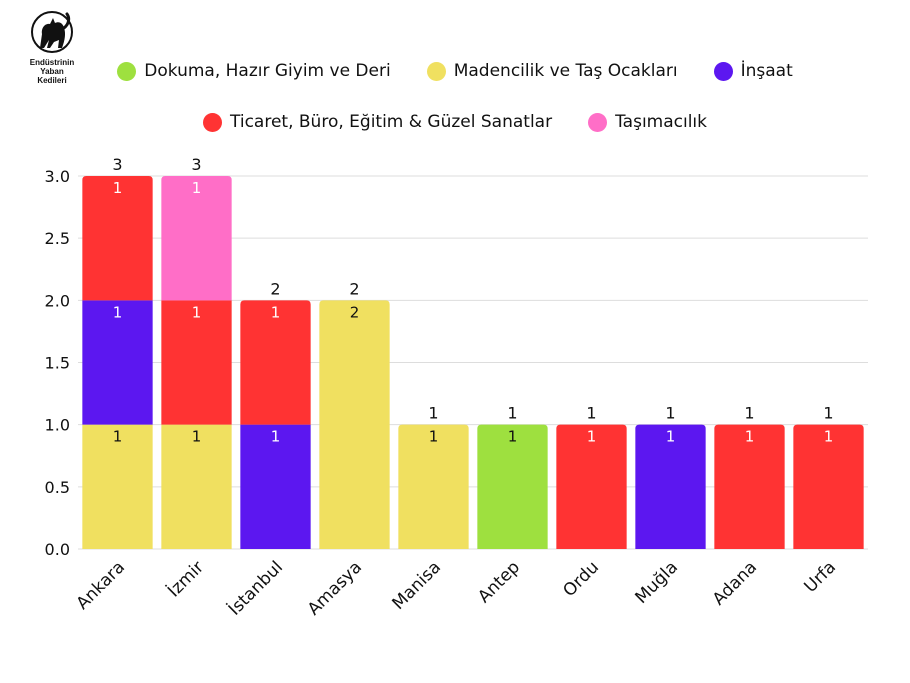 This screenshot has width=910, height=683. I want to click on legend-label-tasimacilik: Taşımacılık, so click(661, 122).